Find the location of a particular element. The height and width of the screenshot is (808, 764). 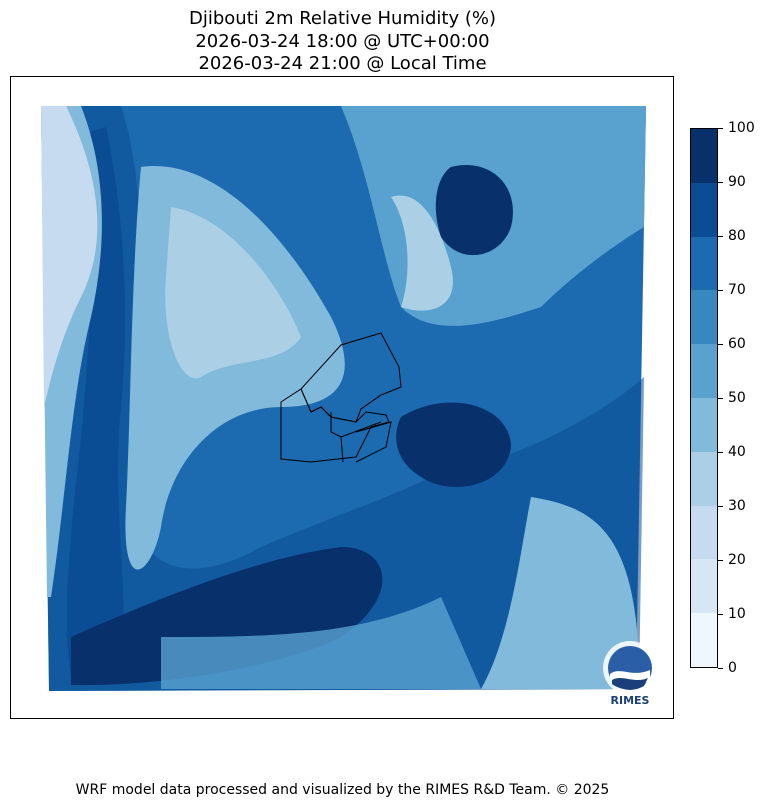

contour-south-mid is located at coordinates (321, 643).